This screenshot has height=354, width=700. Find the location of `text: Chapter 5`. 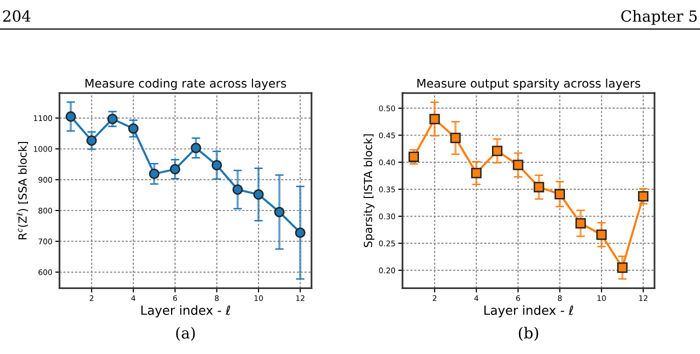

text: Chapter 5 is located at coordinates (659, 17).